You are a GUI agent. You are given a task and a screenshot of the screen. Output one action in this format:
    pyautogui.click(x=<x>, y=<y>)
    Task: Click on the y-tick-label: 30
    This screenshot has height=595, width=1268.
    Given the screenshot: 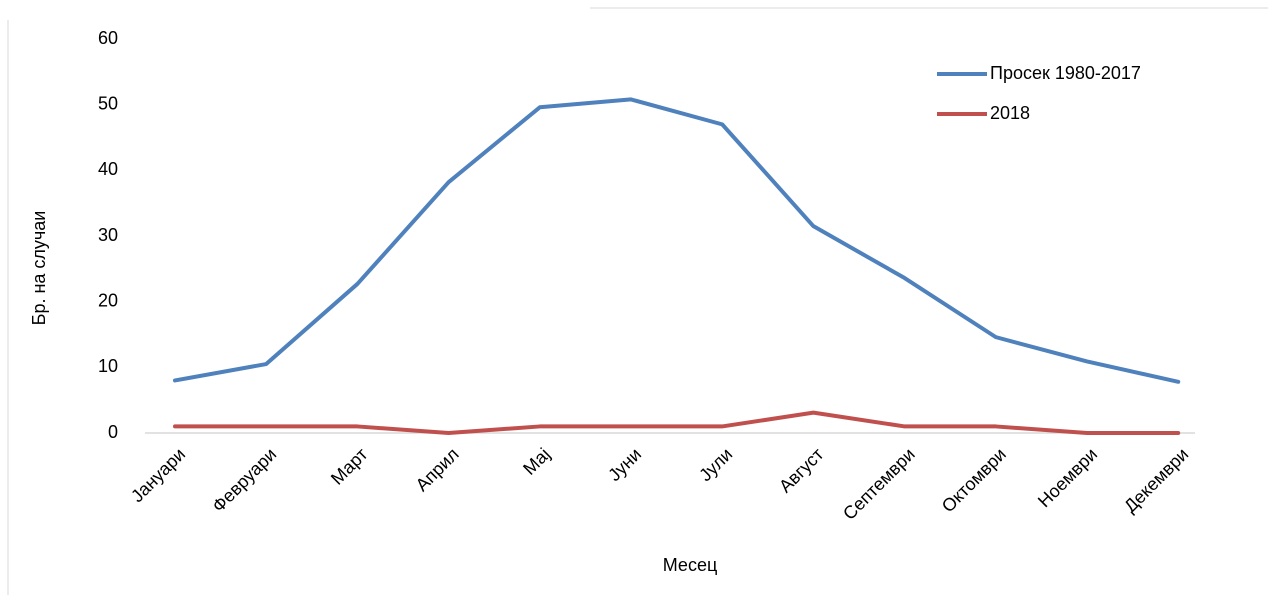 What is the action you would take?
    pyautogui.click(x=108, y=235)
    